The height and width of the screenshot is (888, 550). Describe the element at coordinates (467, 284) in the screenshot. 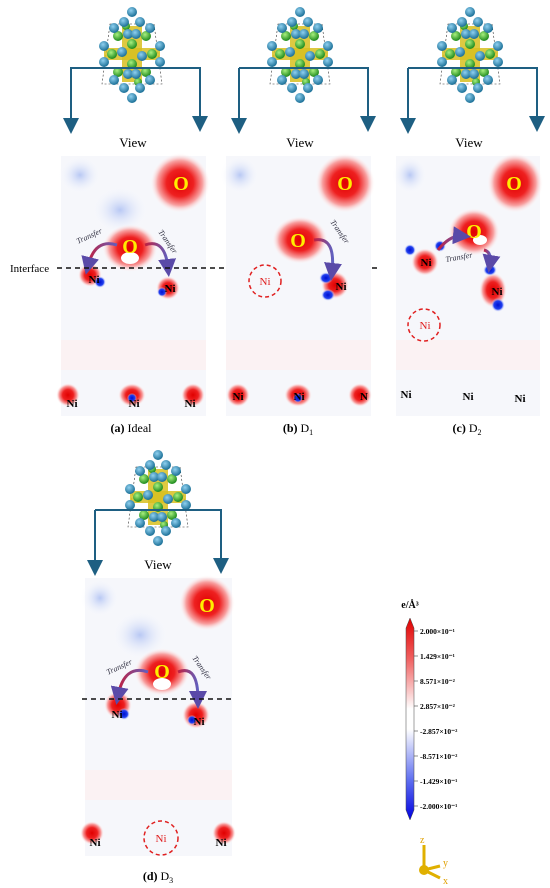

I see `density-map-c` at that location.